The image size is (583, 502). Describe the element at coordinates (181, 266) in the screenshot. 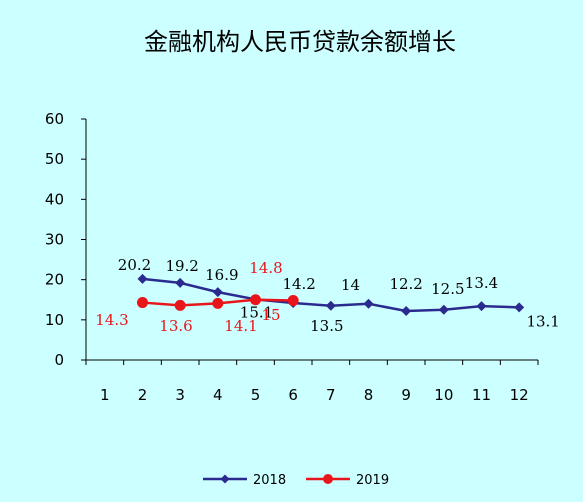

I see `data-label-2018: 19.2` at that location.